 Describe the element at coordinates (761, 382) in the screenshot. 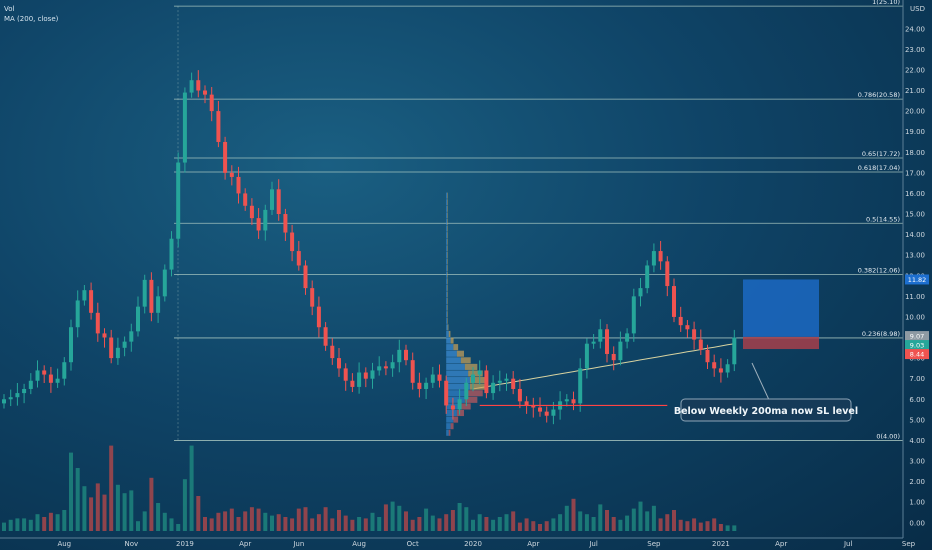

I see `callout-pointer` at that location.